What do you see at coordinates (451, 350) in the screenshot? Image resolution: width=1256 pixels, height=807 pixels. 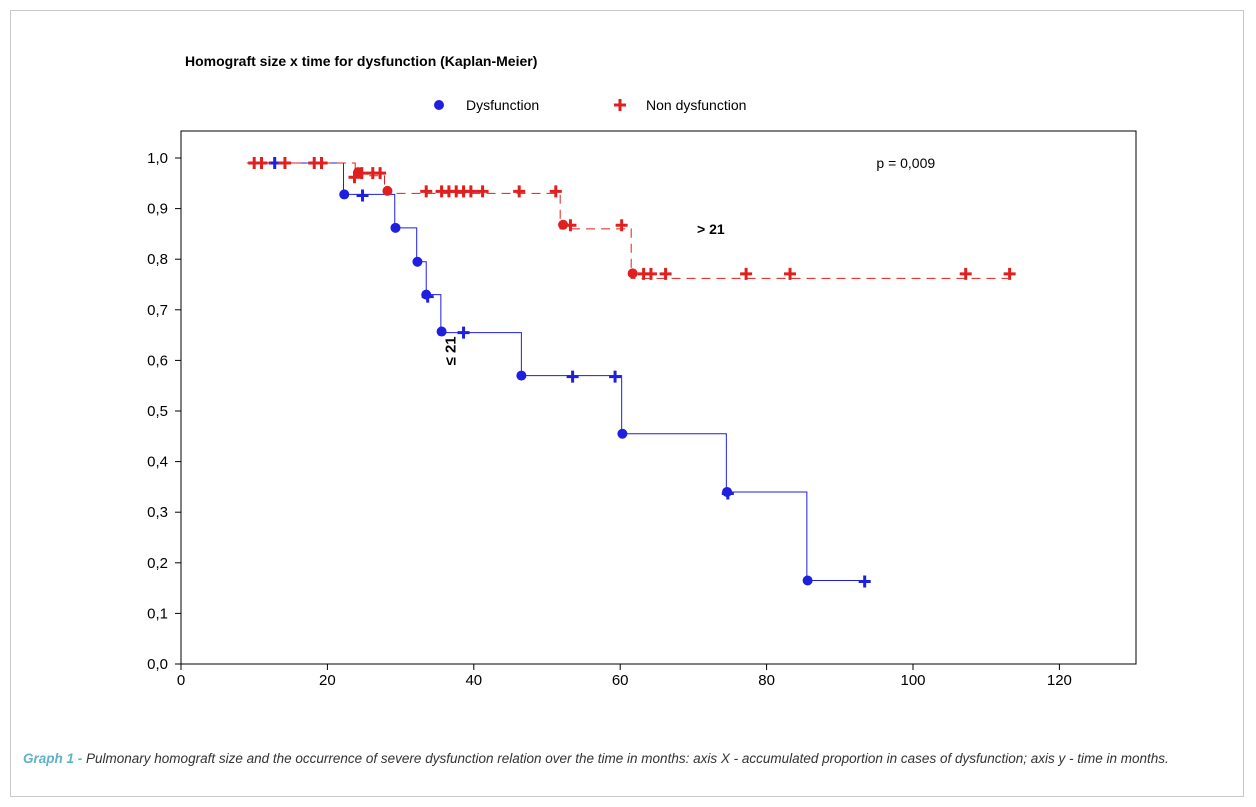 I see `group-label-less-equal-21: ≤ 21` at bounding box center [451, 350].